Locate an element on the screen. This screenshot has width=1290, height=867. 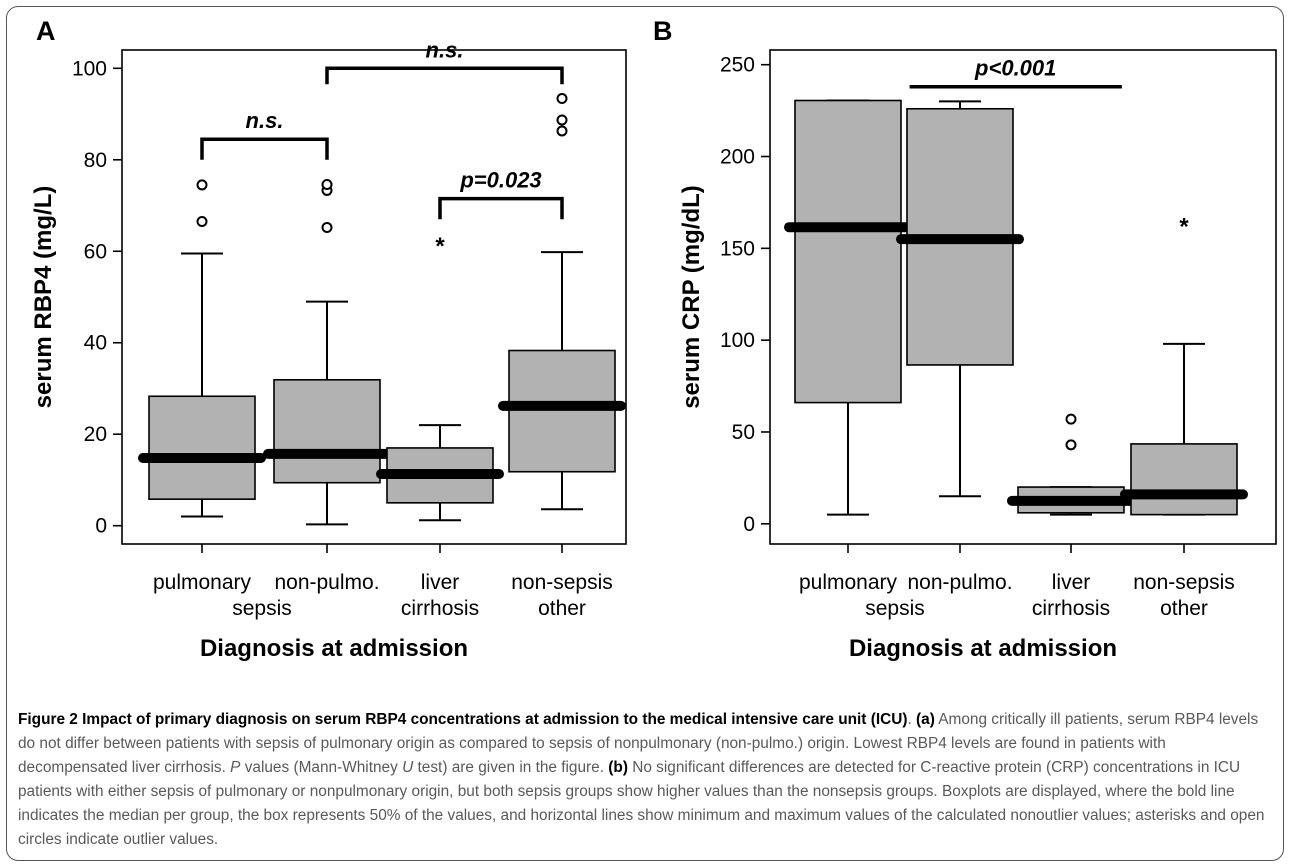
caption-part-b-label: (b) is located at coordinates (618, 767).